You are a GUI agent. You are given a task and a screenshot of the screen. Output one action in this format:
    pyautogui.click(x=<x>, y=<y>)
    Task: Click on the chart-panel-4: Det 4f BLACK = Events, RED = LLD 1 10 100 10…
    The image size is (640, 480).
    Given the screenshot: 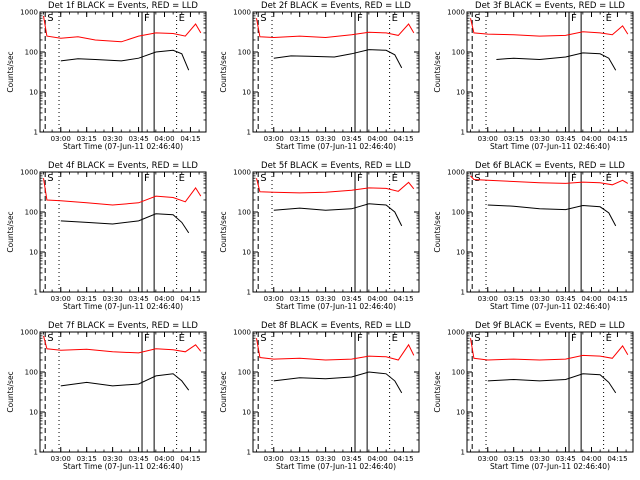 What is the action you would take?
    pyautogui.click(x=106, y=236)
    